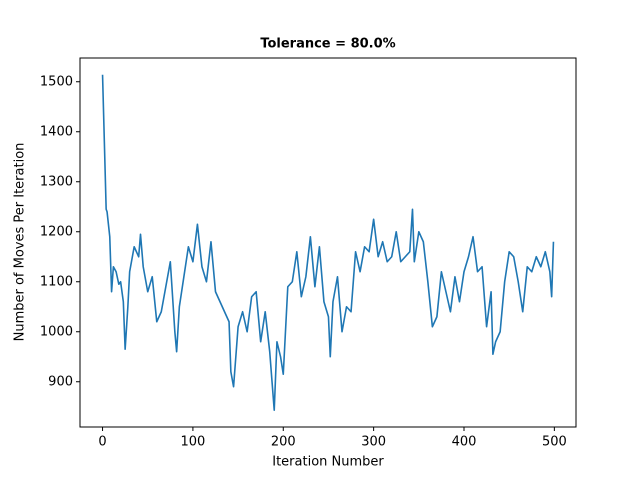  I want to click on x-tick-label: 300, so click(373, 442).